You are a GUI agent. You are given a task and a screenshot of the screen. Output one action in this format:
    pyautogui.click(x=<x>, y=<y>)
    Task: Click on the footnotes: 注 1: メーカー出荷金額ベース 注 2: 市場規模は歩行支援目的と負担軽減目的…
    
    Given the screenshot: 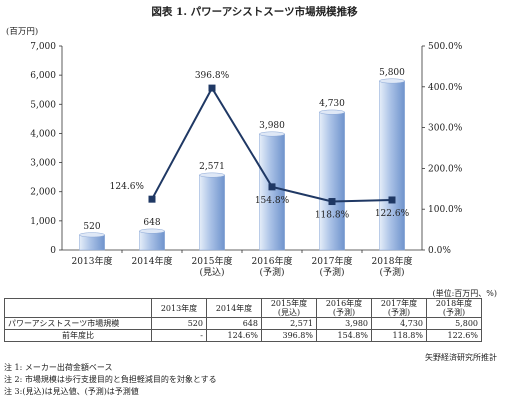 What is the action you would take?
    pyautogui.click(x=110, y=380)
    